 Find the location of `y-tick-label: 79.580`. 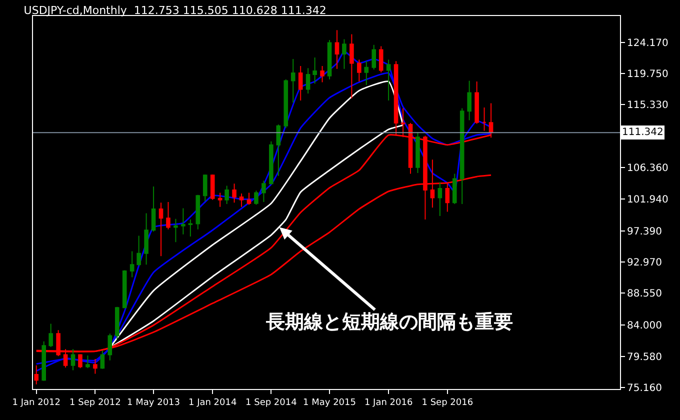

y-tick-label: 79.580 is located at coordinates (644, 357).